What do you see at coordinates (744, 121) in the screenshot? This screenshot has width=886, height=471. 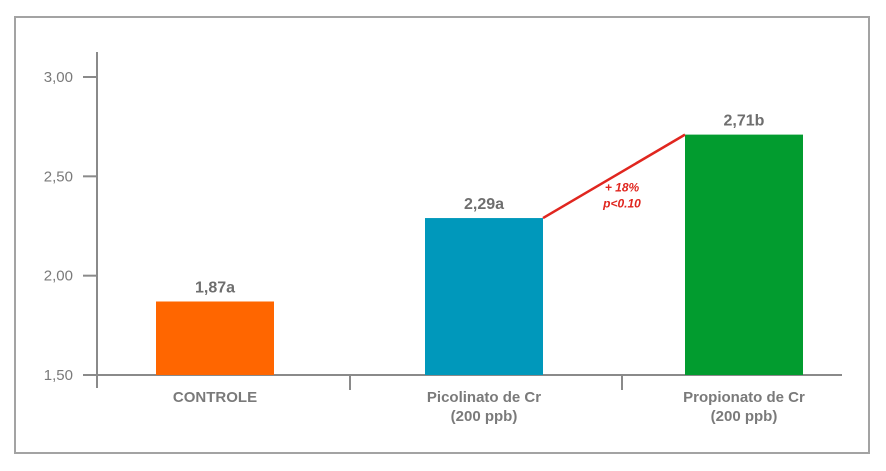 I see `bar-value-label: 2,71b` at bounding box center [744, 121].